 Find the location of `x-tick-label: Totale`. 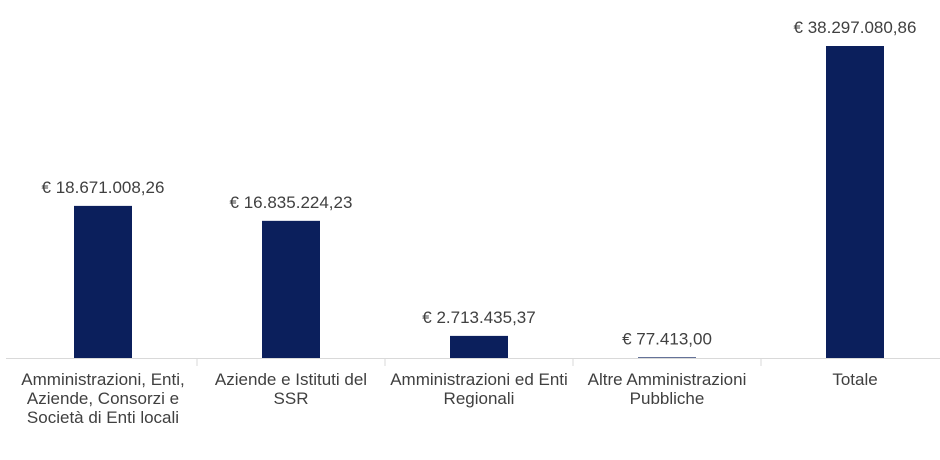

x-tick-label: Totale is located at coordinates (855, 379).